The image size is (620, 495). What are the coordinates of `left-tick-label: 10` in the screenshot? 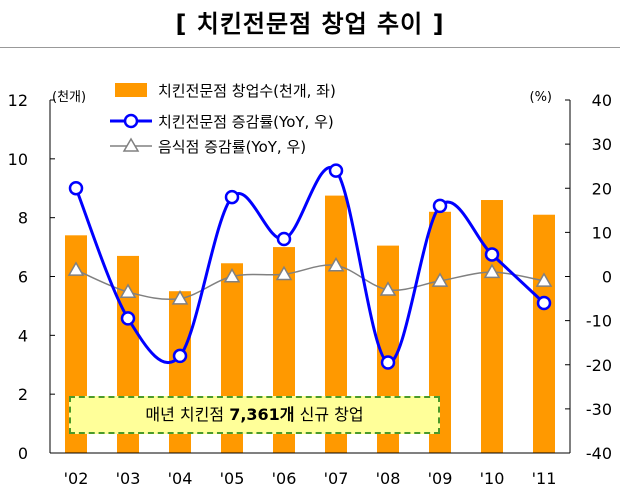 It's located at (18, 159).